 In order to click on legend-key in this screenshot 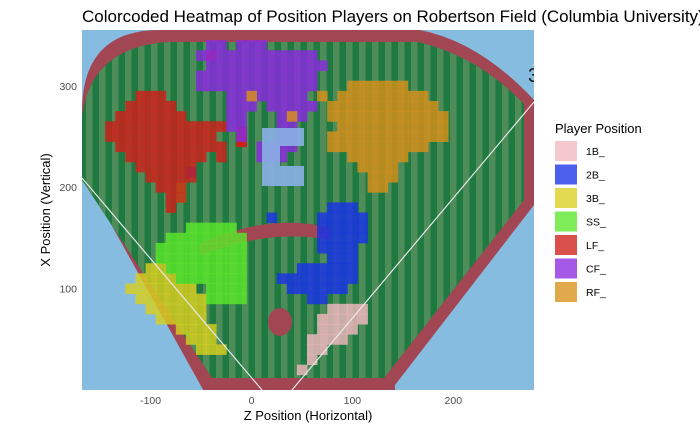, I will do `click(566, 245)`.